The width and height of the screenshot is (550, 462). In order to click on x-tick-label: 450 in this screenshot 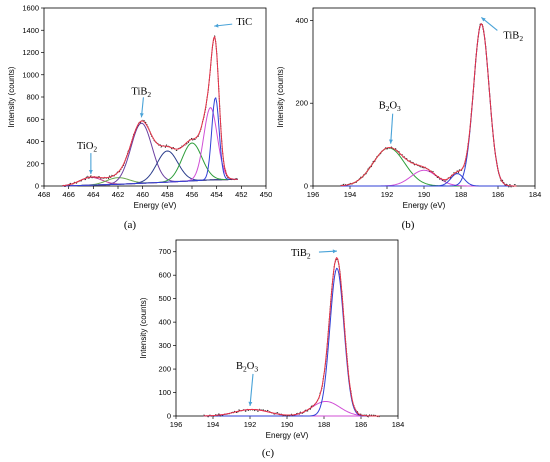, I will do `click(266, 194)`.